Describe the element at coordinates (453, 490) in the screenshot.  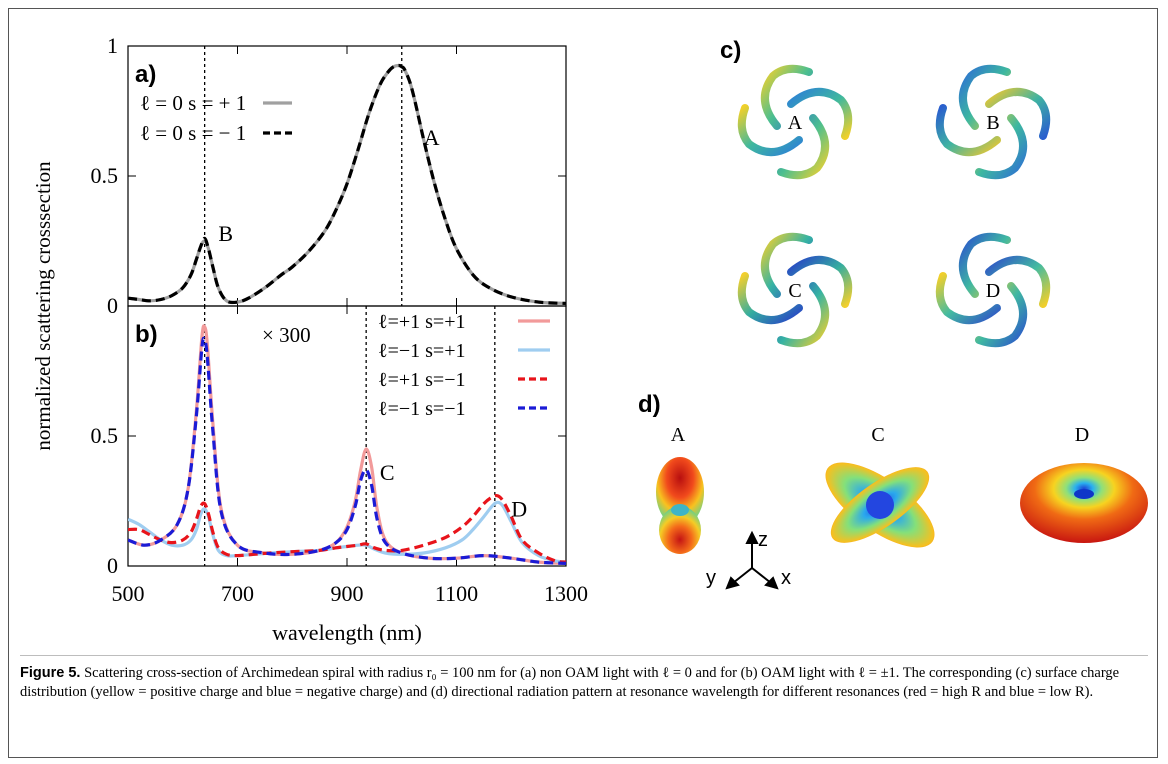
I see `panel-b-annotations: CD` at that location.